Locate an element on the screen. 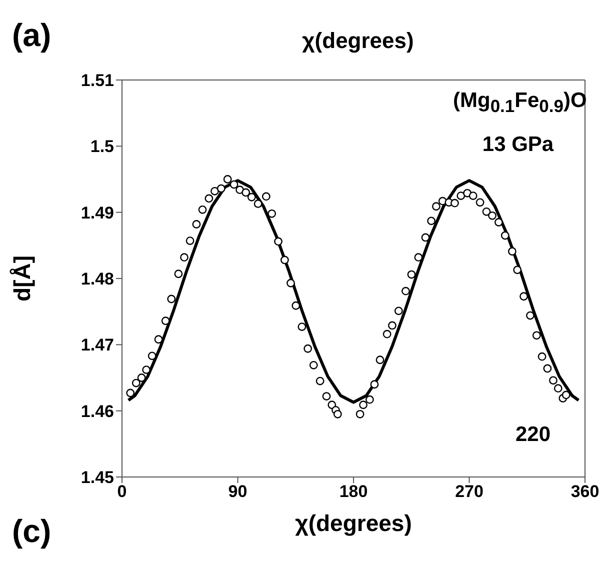  x-tick-label: 270 is located at coordinates (469, 492).